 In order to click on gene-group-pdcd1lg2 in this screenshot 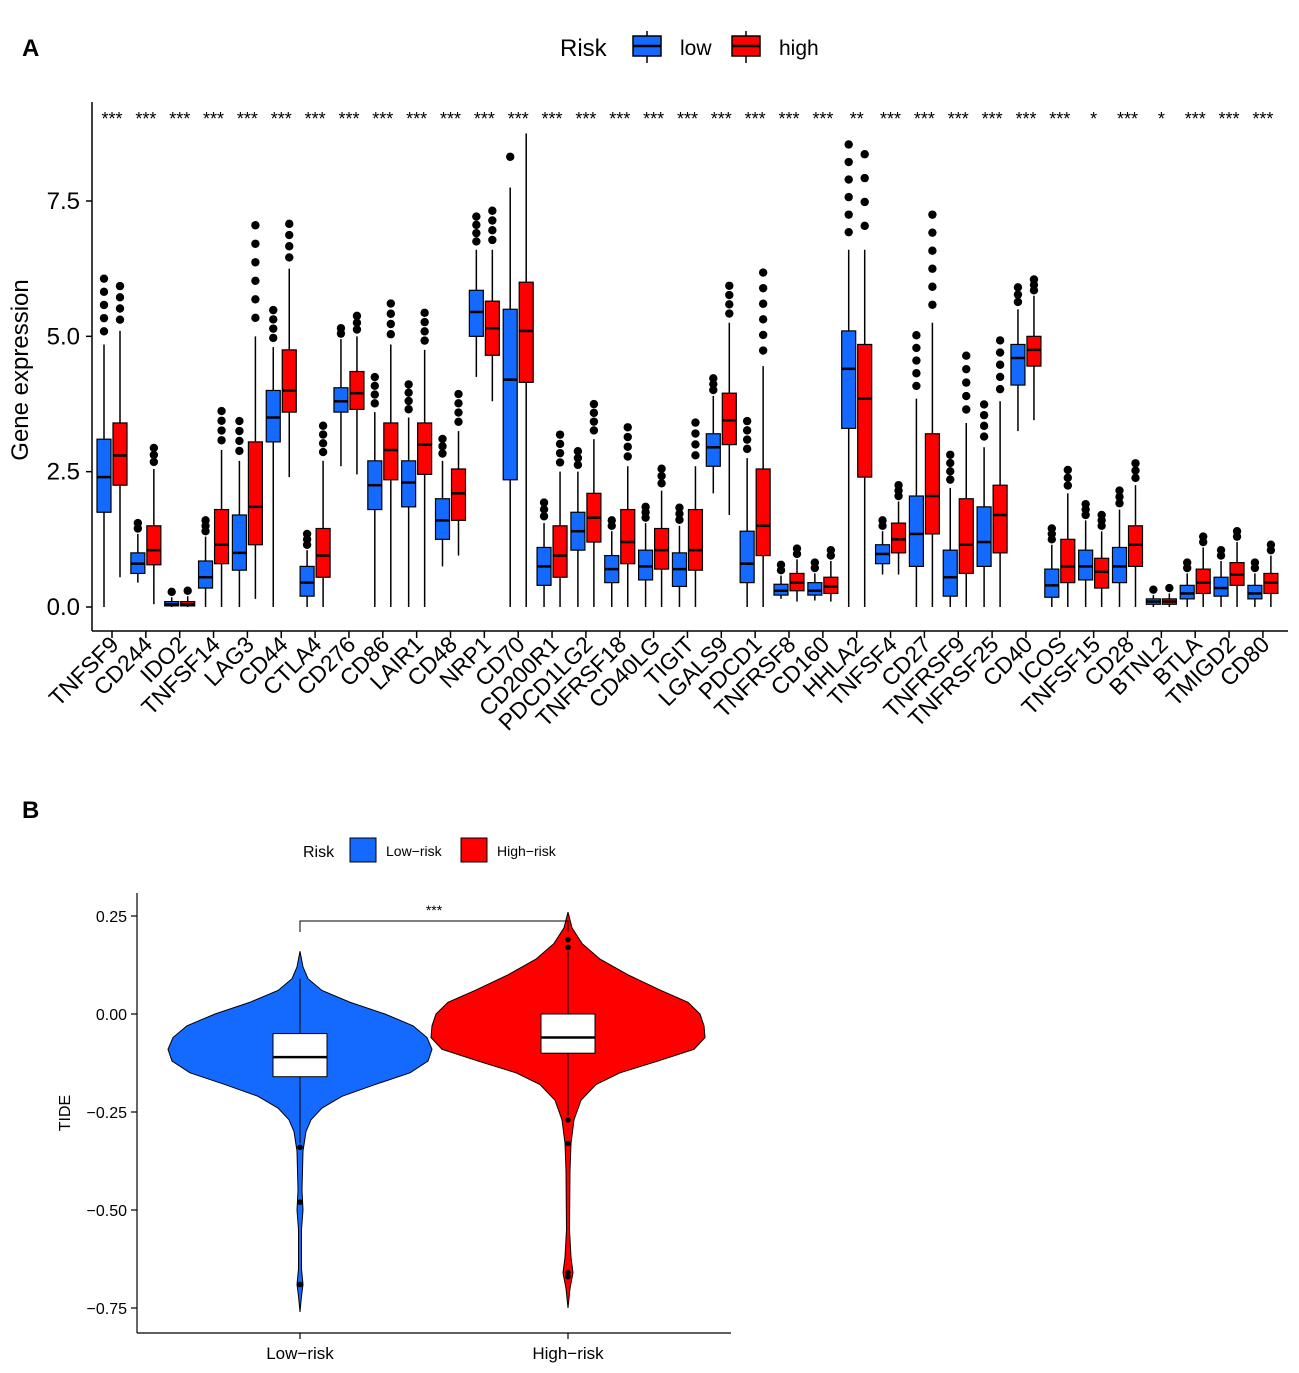, I will do `click(586, 518)`.